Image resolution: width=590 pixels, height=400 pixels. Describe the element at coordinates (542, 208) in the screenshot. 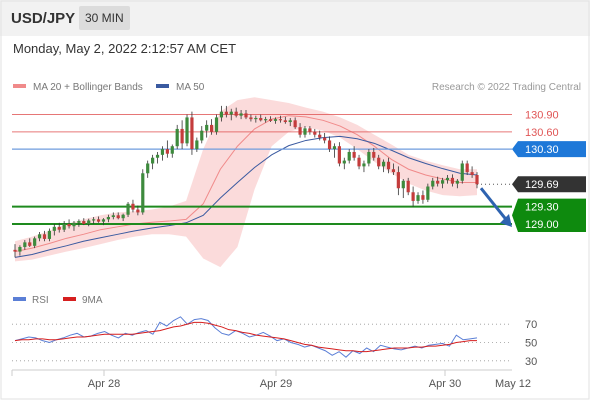

I see `support-label-129.30: 129.30` at that location.